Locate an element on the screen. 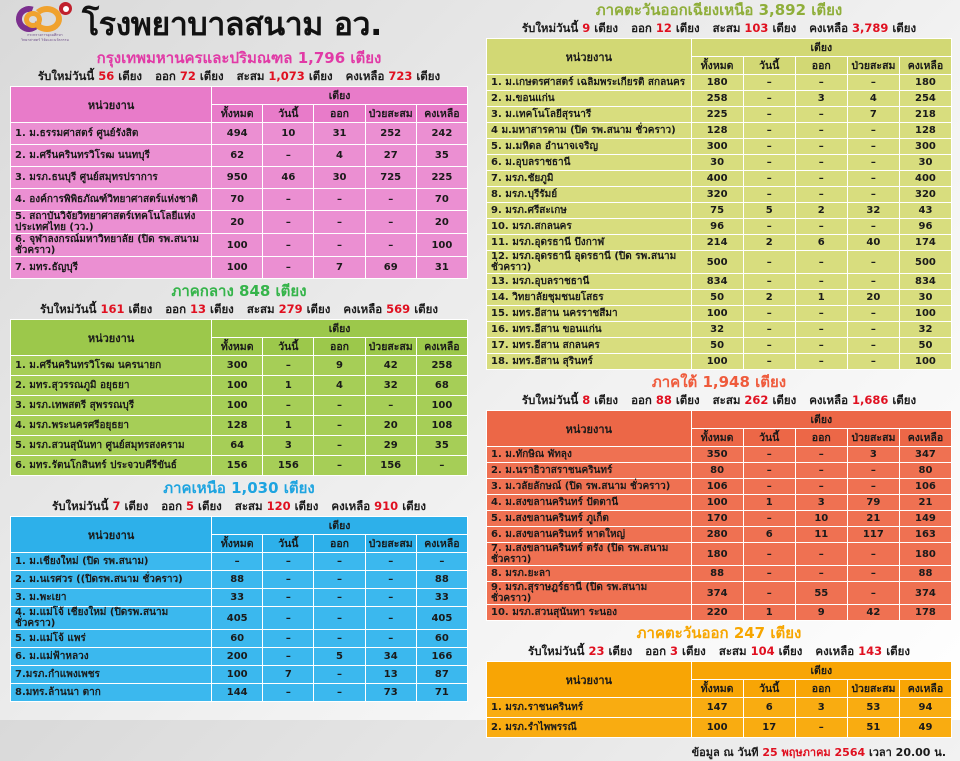  cell-total: 258 is located at coordinates (717, 98).